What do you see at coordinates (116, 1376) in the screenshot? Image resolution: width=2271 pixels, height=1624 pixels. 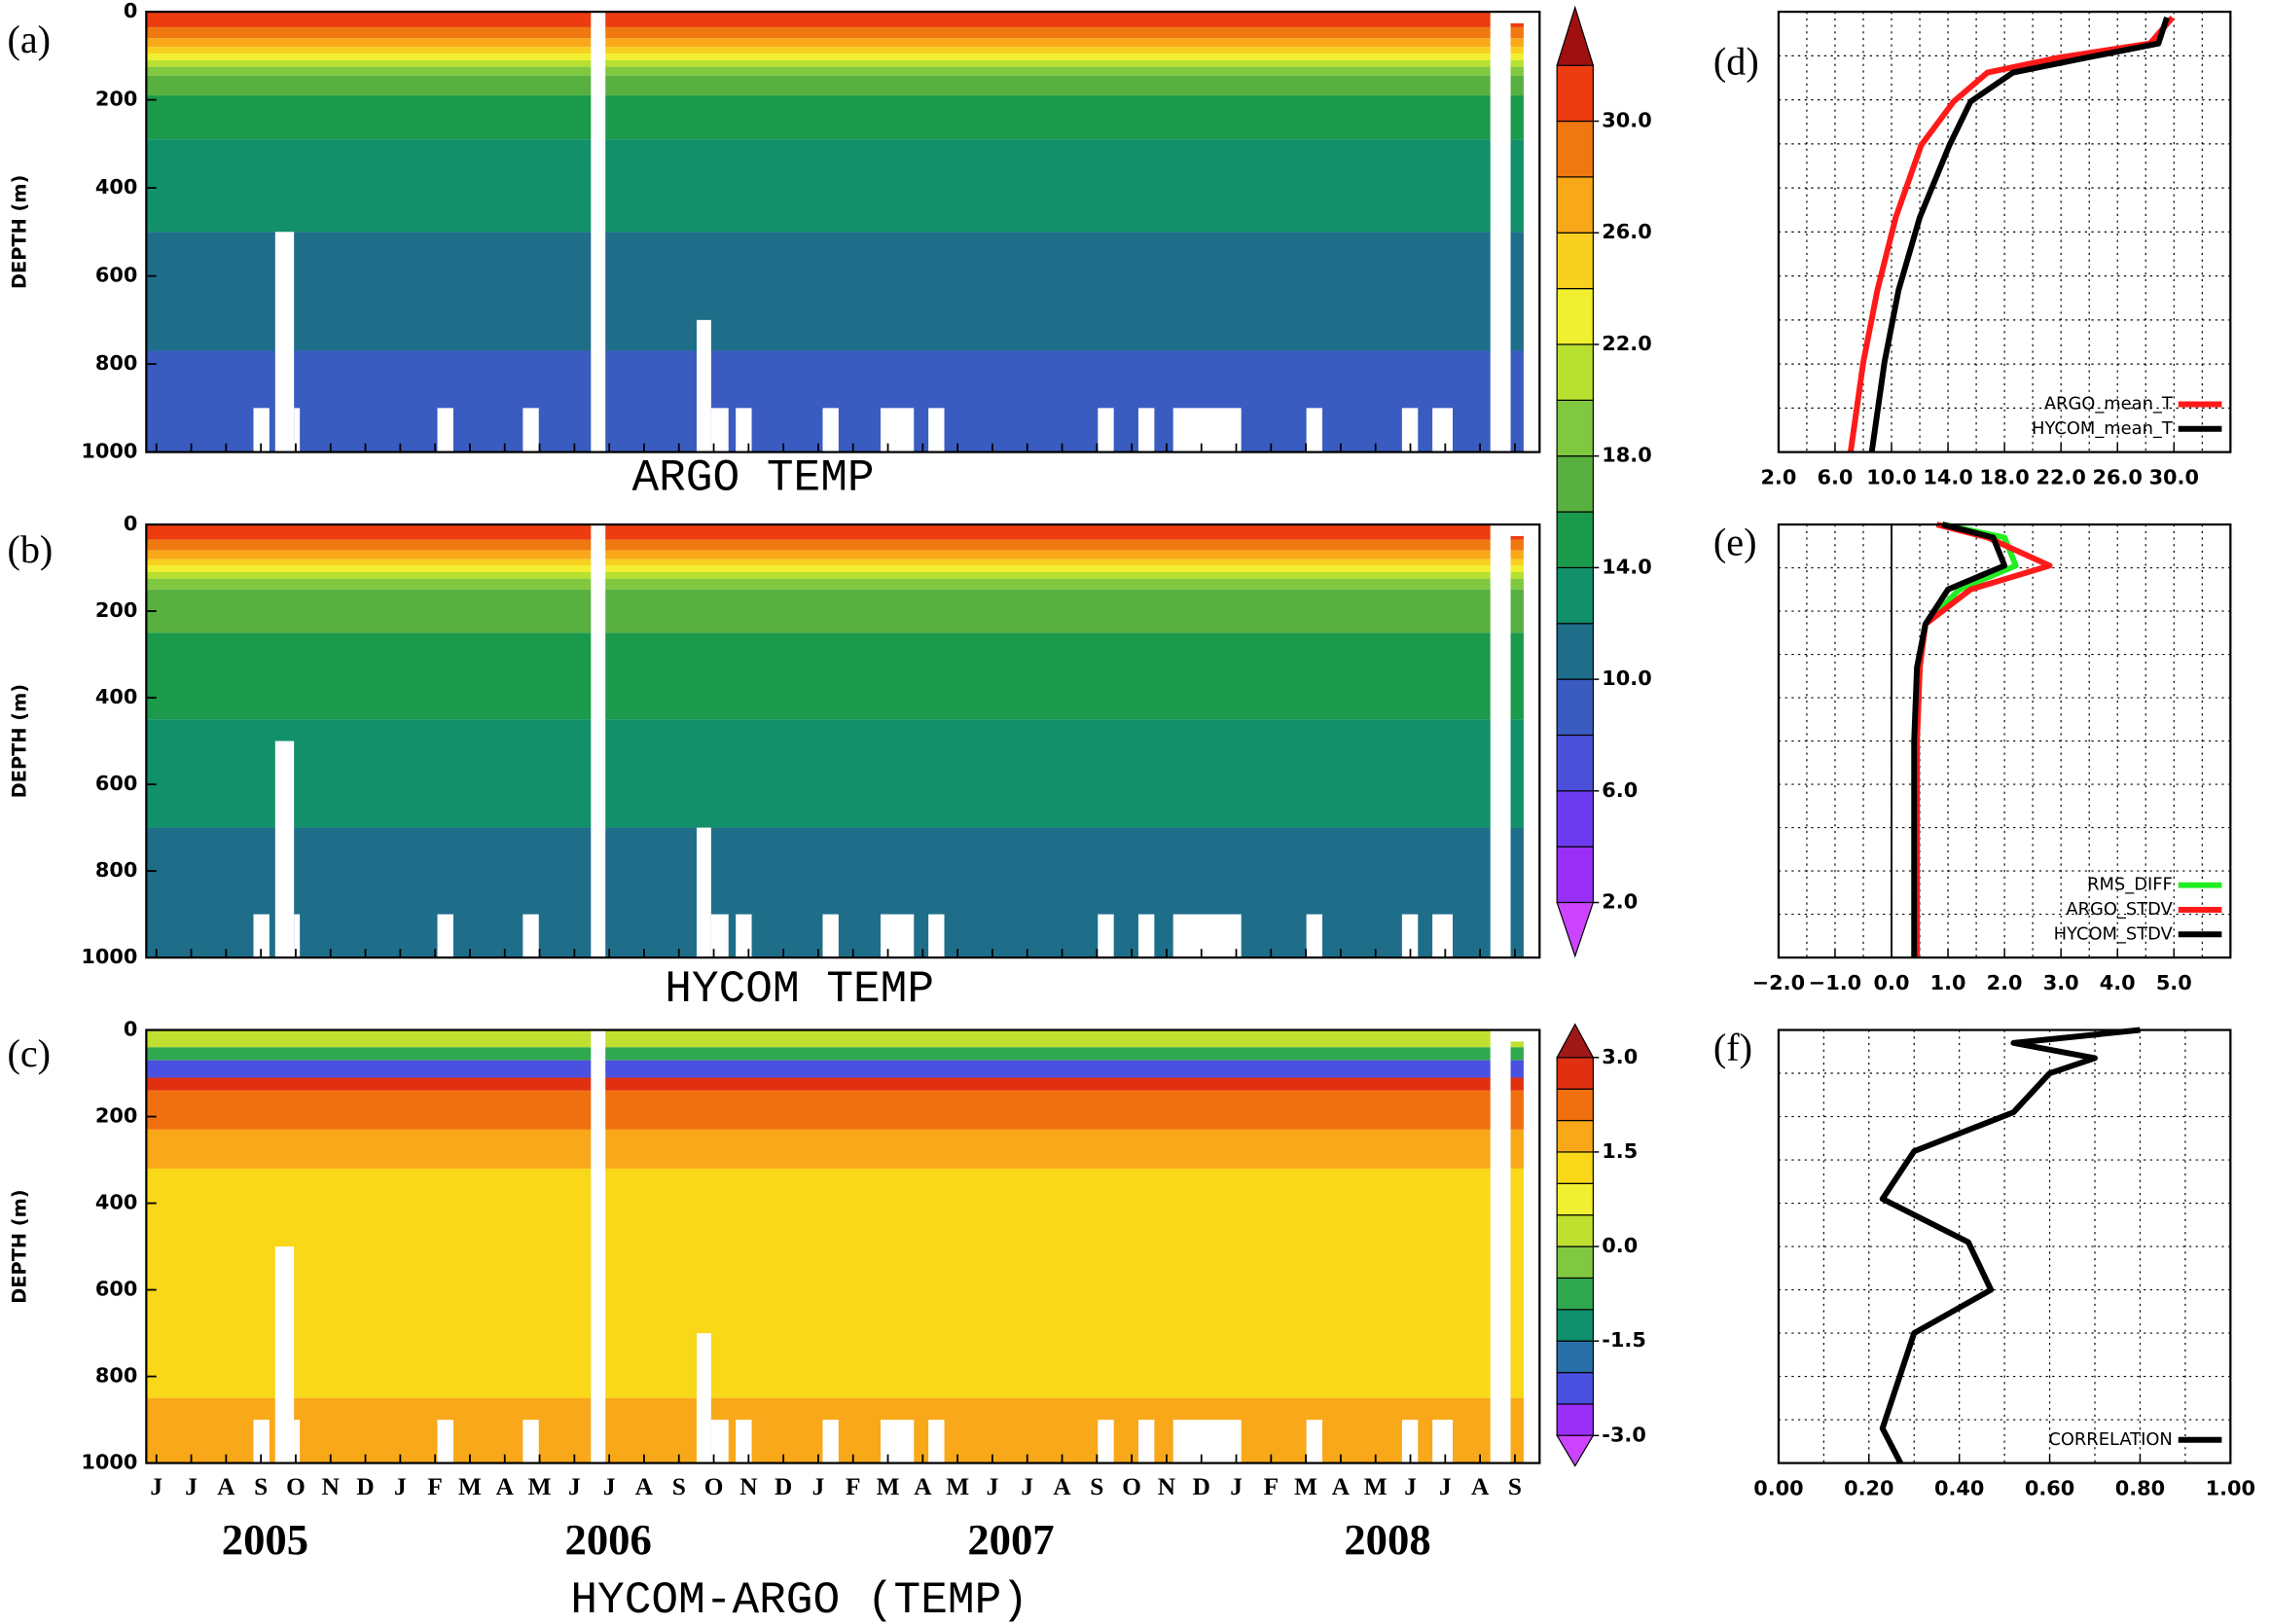 I see `y-tick-label: 800` at bounding box center [116, 1376].